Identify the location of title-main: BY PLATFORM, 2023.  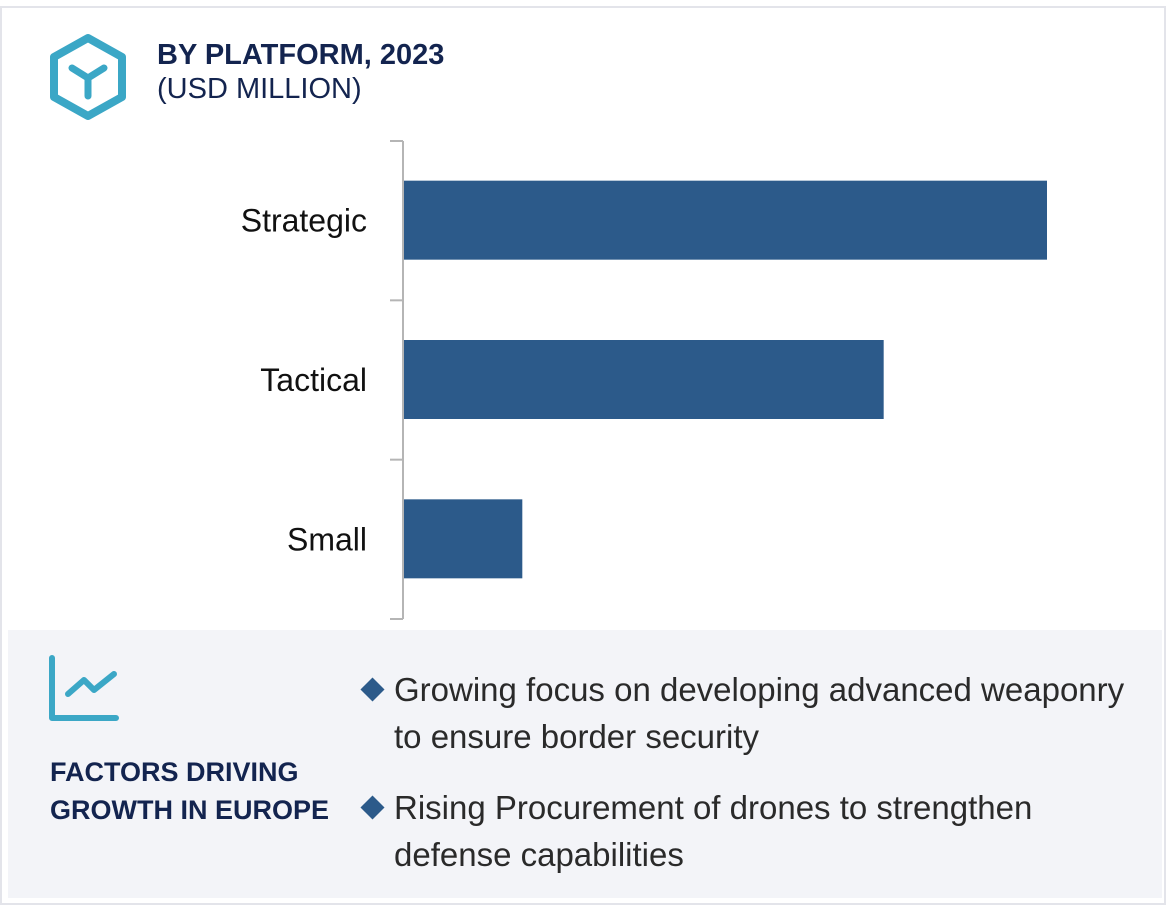
(301, 55).